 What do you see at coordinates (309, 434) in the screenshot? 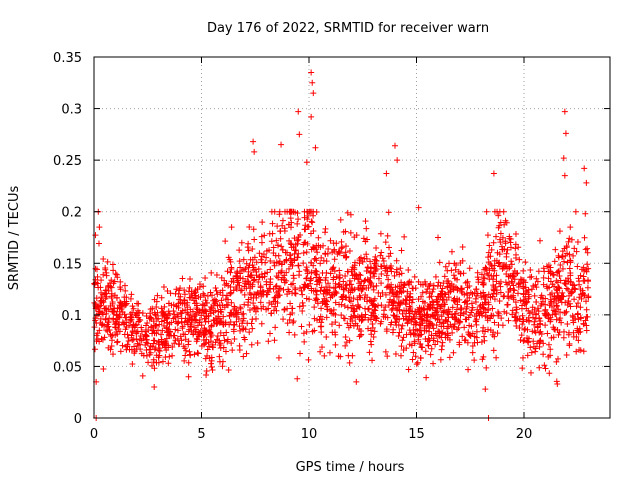
I see `x-tick-label: 10` at bounding box center [309, 434].